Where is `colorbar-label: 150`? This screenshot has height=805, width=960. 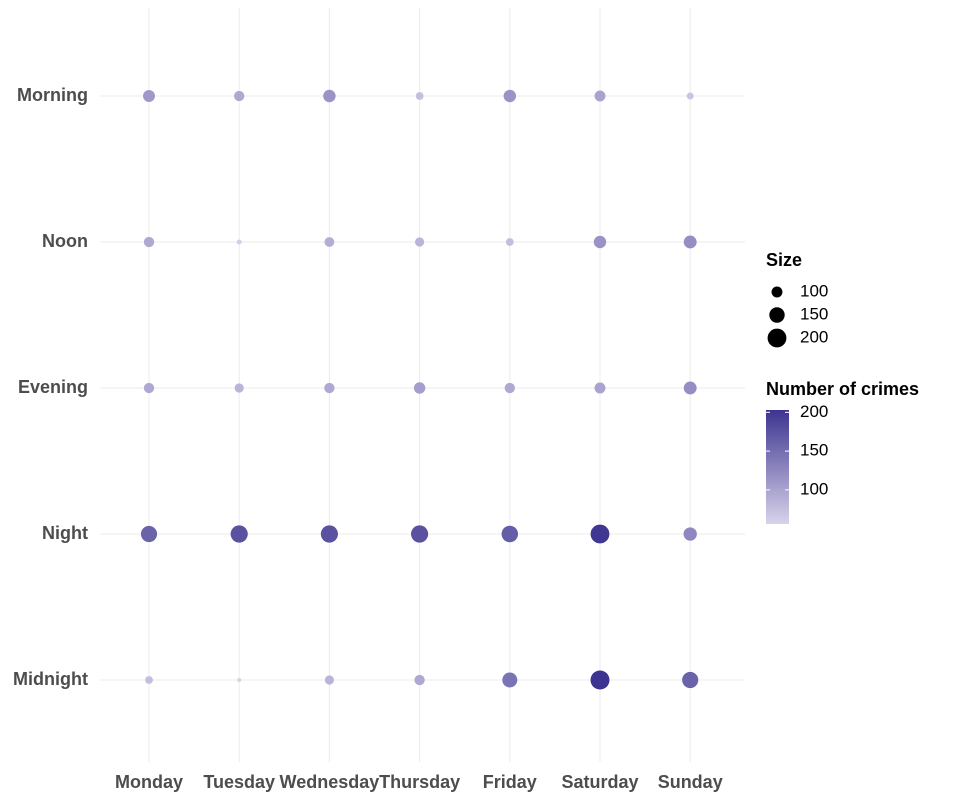
colorbar-label: 150 is located at coordinates (814, 450).